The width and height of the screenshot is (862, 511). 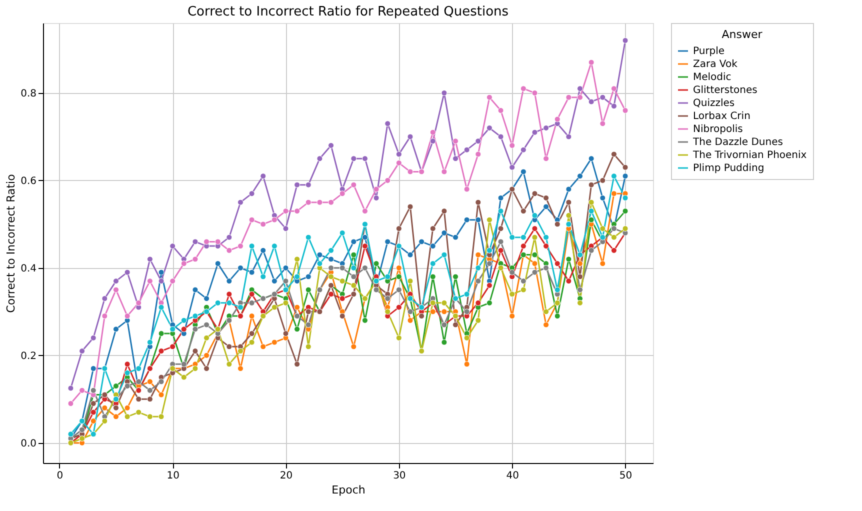 What do you see at coordinates (11, 243) in the screenshot?
I see `y-axis-title: Correct to Incorrect Ratio` at bounding box center [11, 243].